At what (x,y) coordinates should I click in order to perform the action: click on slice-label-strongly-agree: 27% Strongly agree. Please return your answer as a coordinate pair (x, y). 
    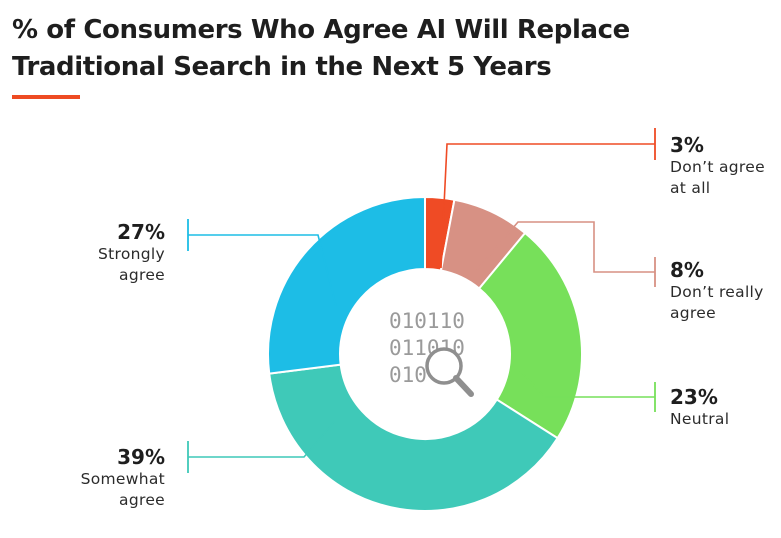
    Looking at the image, I should click on (110, 253).